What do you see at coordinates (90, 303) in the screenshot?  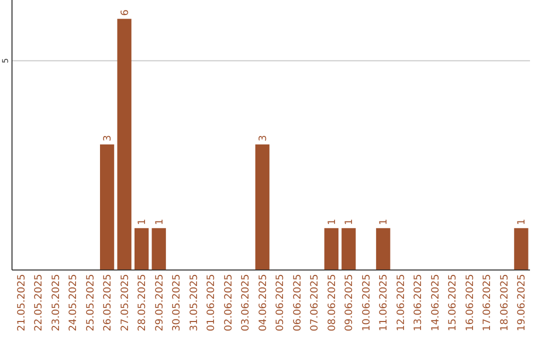 I see `x-tick-label: 25.05.2025` at bounding box center [90, 303].